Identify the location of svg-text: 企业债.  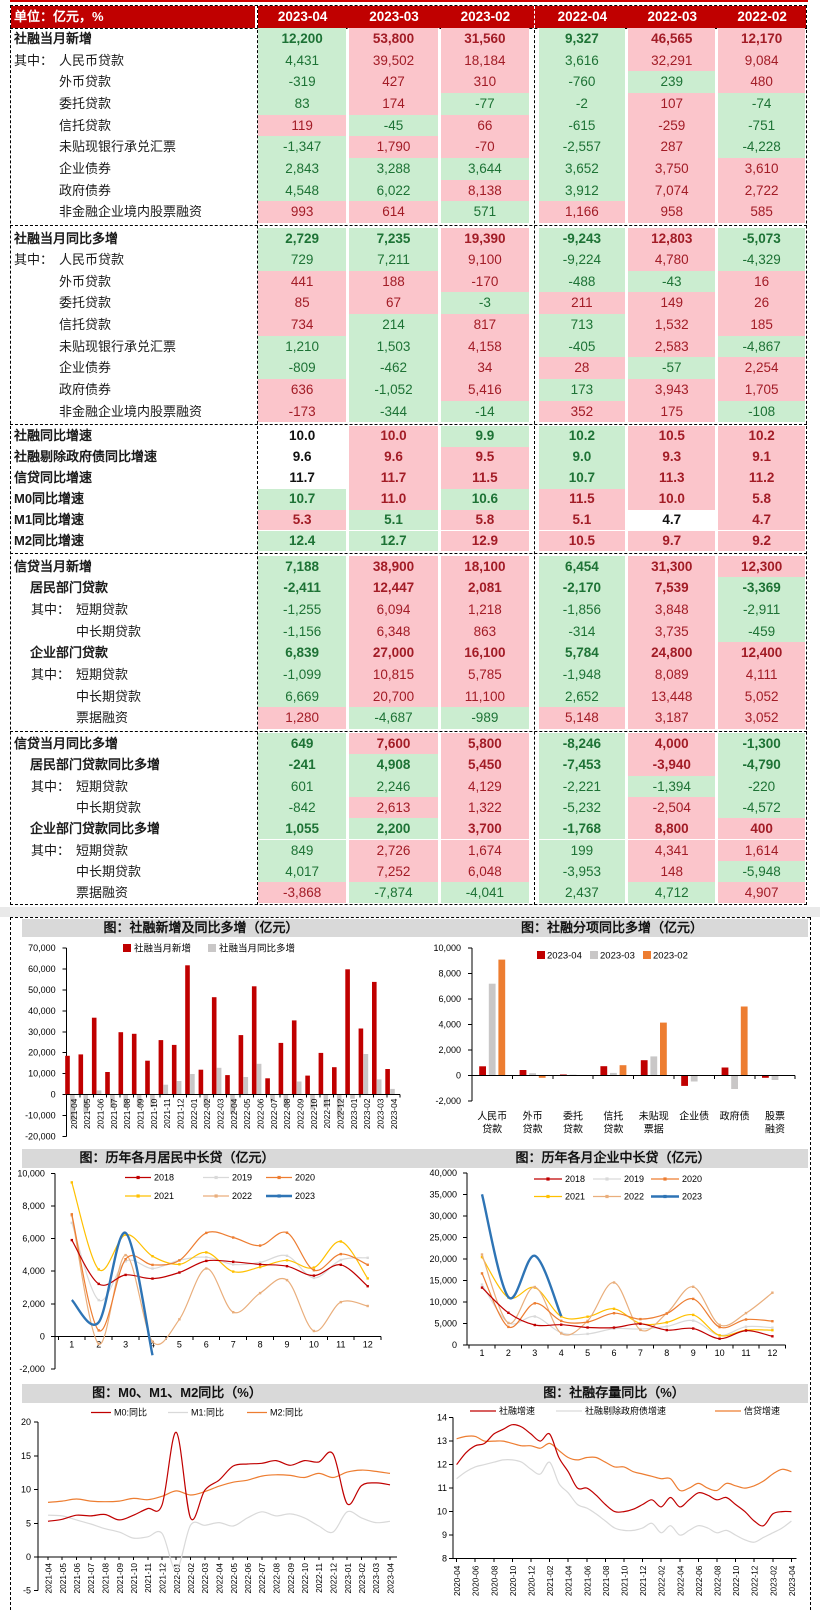
(694, 1116).